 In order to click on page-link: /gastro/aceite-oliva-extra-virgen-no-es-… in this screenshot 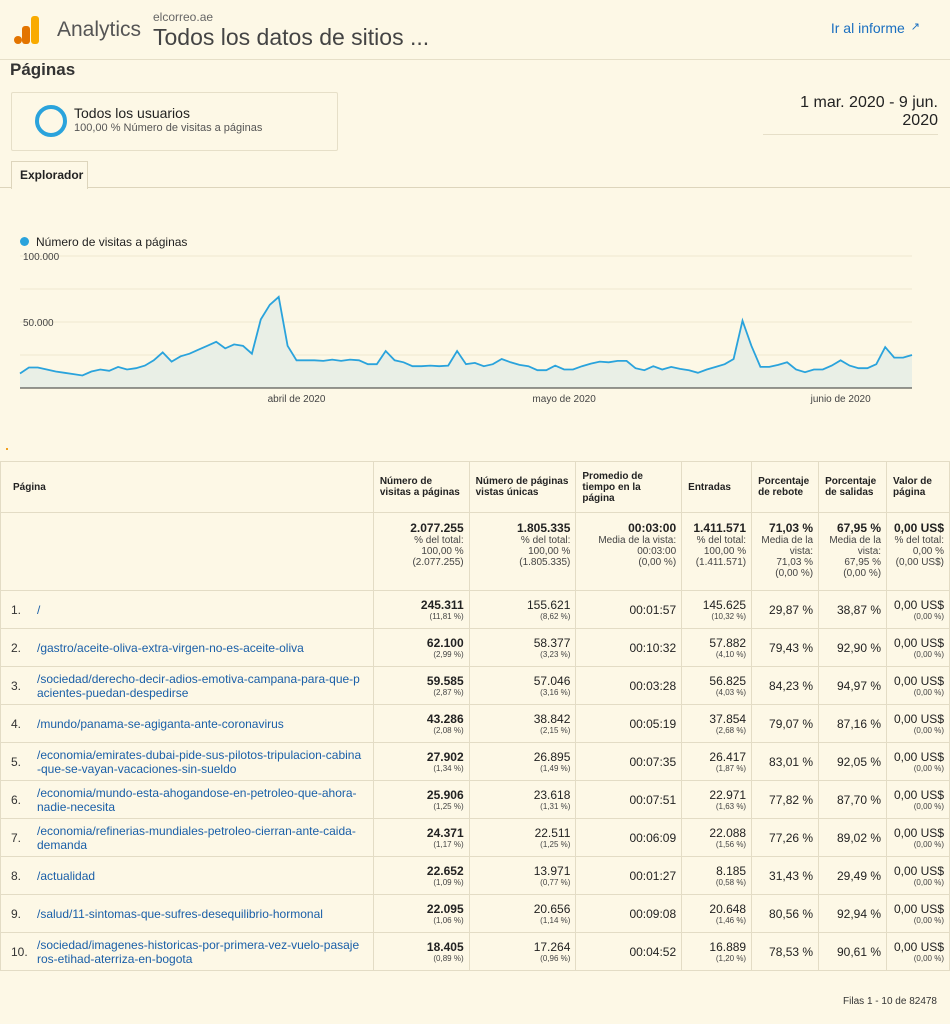, I will do `click(170, 647)`.